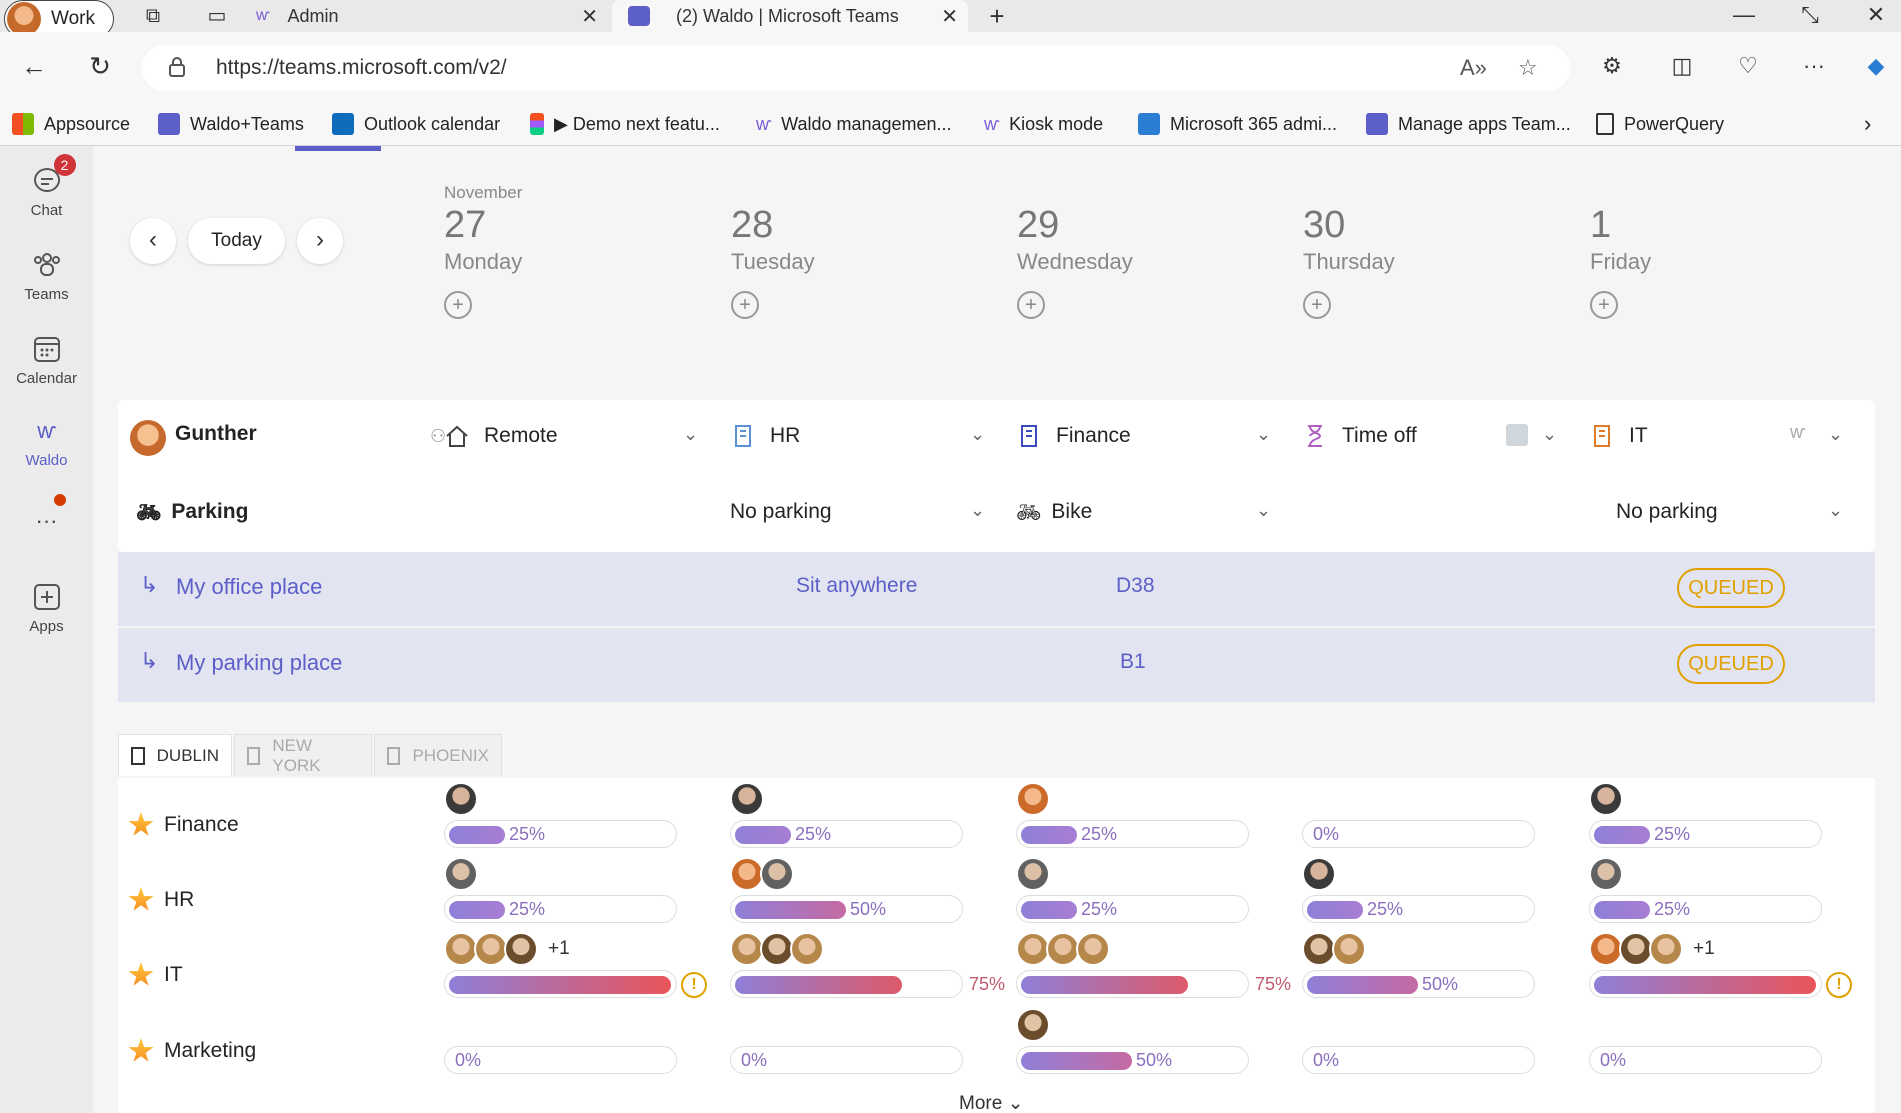 Image resolution: width=1901 pixels, height=1113 pixels. What do you see at coordinates (857, 585) in the screenshot?
I see `office-place-tuesday: Sit anywhere` at bounding box center [857, 585].